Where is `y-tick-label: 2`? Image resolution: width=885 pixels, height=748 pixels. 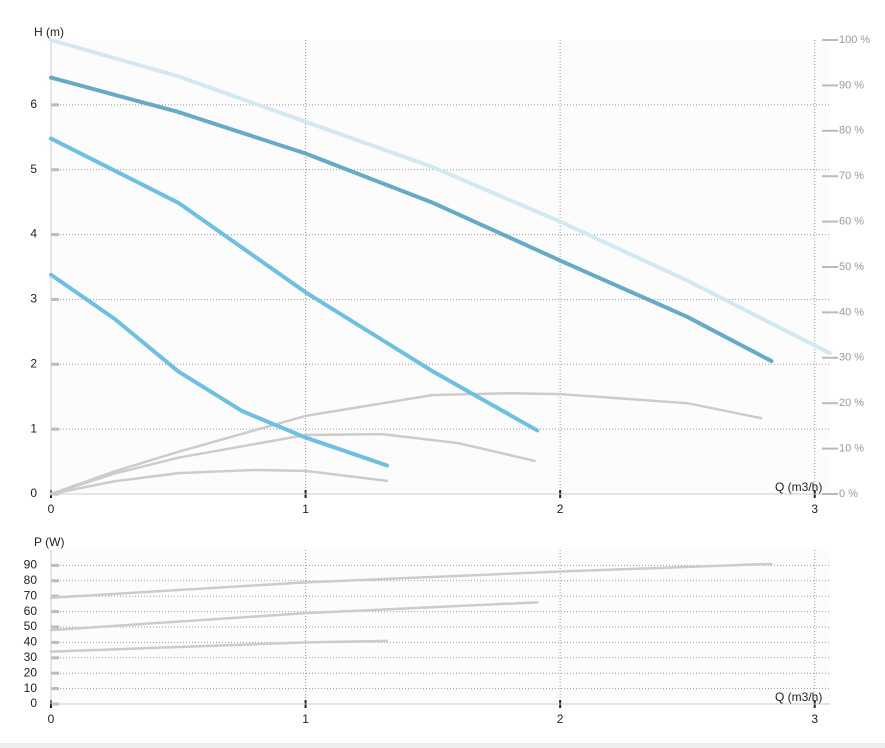
y-tick-label: 2 is located at coordinates (33, 363).